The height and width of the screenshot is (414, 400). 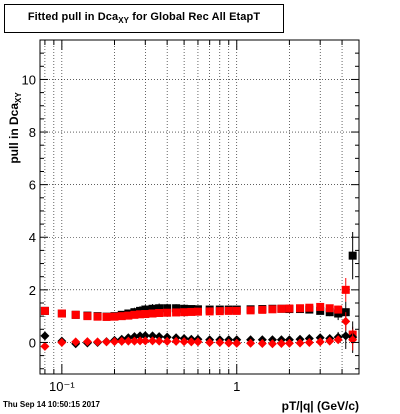 What do you see at coordinates (73, 17) in the screenshot?
I see `chart-title-main: Fitted pull in Dca` at bounding box center [73, 17].